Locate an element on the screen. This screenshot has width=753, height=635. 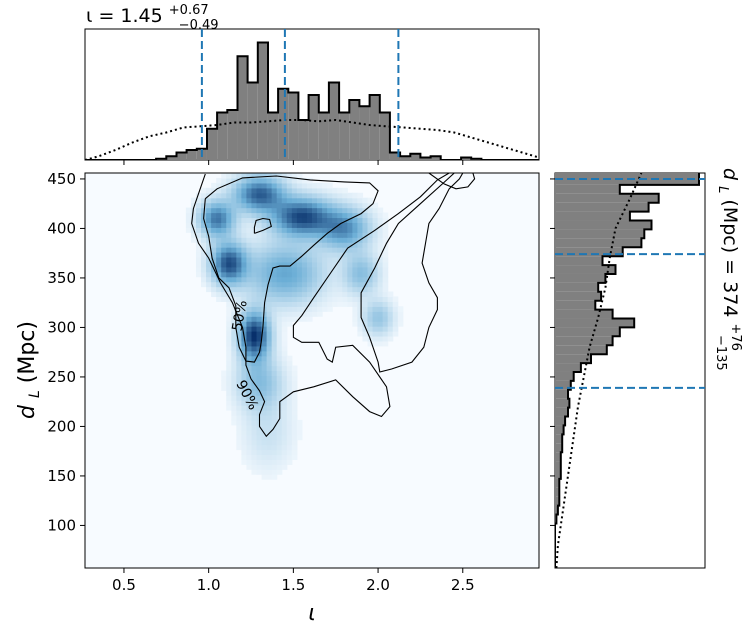
y-tick-label: 100 is located at coordinates (61, 525).